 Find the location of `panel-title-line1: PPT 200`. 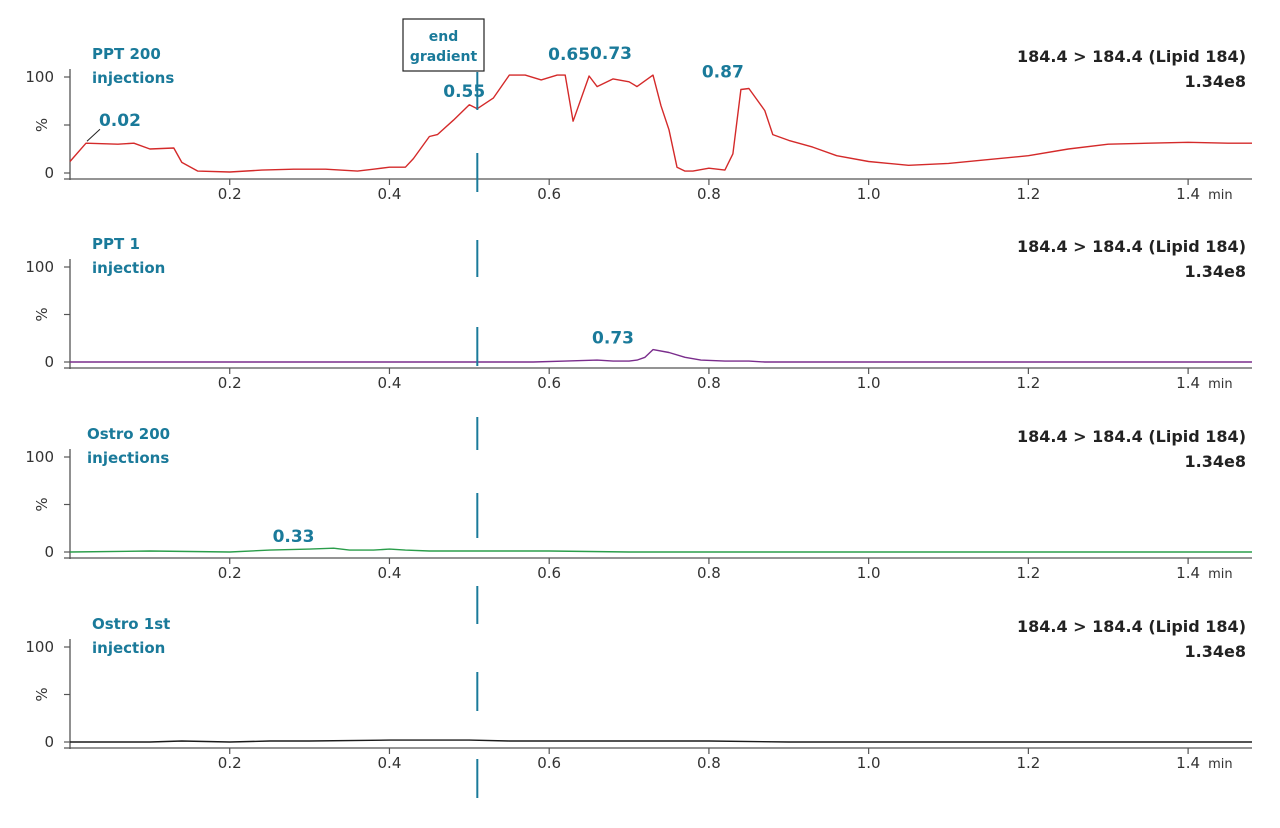

panel-title-line1: PPT 200 is located at coordinates (126, 54).